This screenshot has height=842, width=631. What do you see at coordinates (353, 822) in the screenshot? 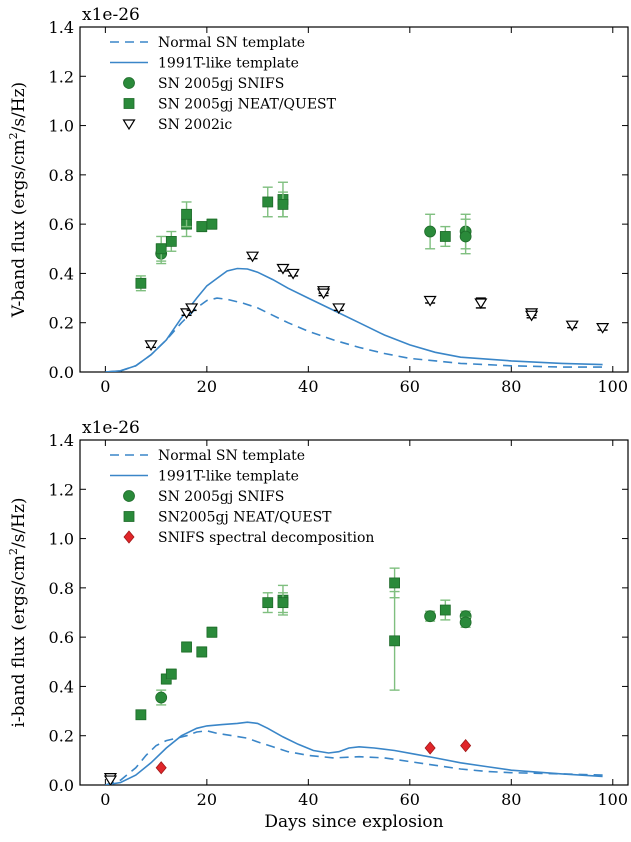
I see `x-axis-label: Days since explosion` at bounding box center [353, 822].